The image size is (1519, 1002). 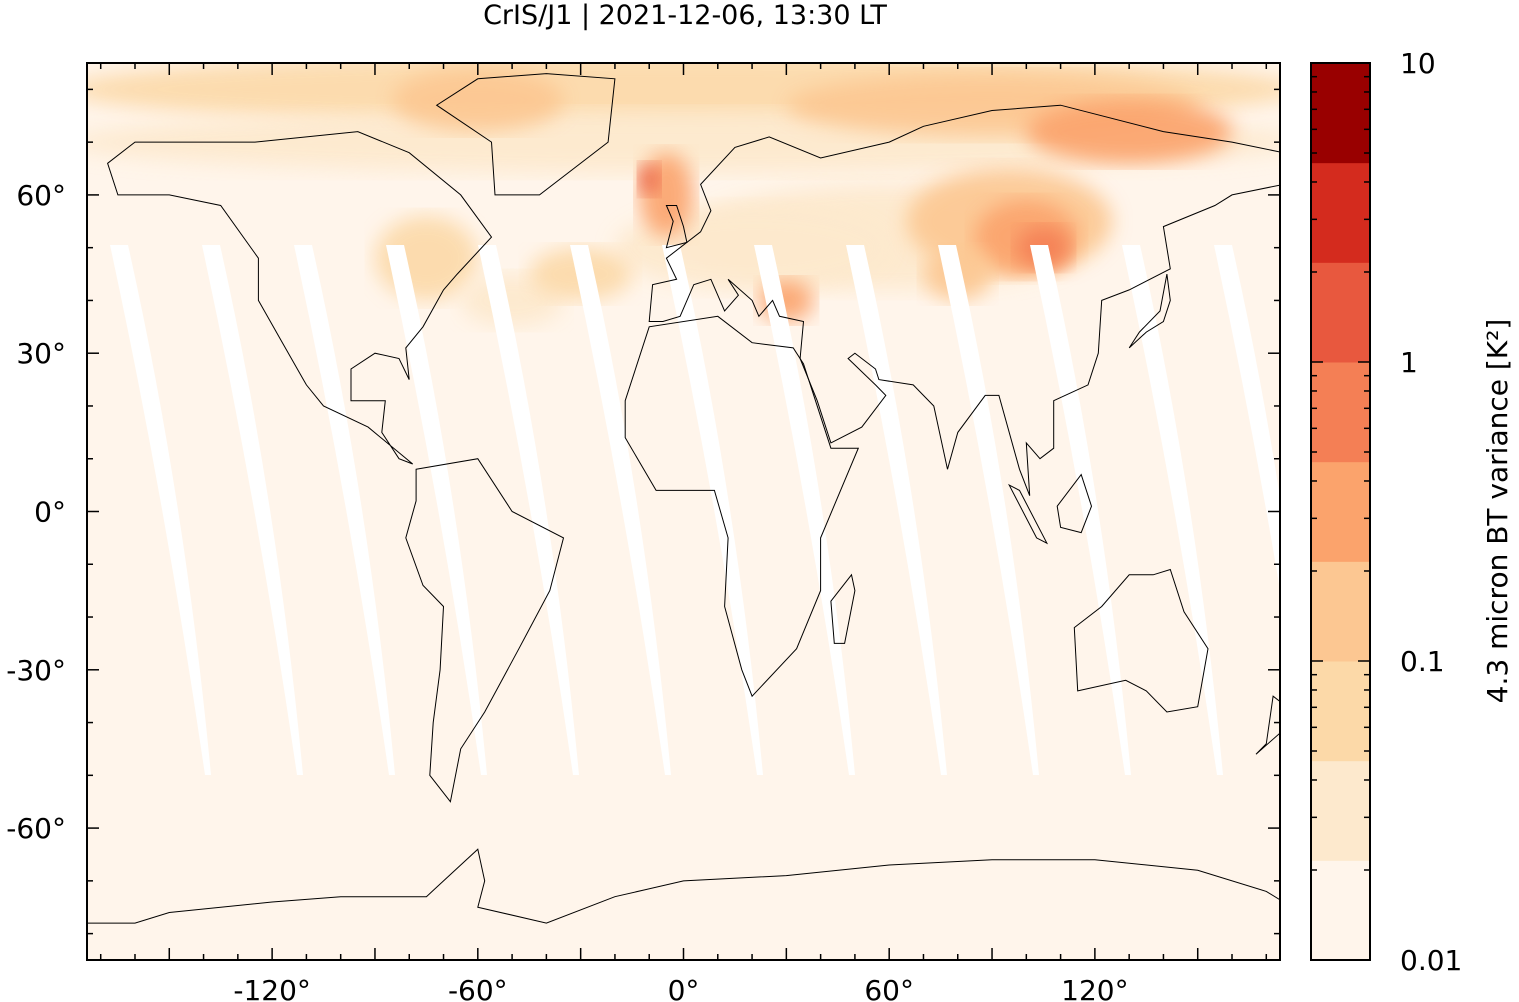 I want to click on coastline-antarctica, so click(x=683, y=886).